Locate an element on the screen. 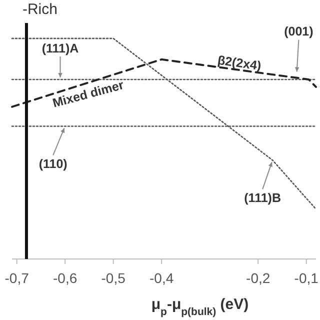 The width and height of the screenshot is (320, 320). x-tick-label: -0,4 is located at coordinates (162, 278).